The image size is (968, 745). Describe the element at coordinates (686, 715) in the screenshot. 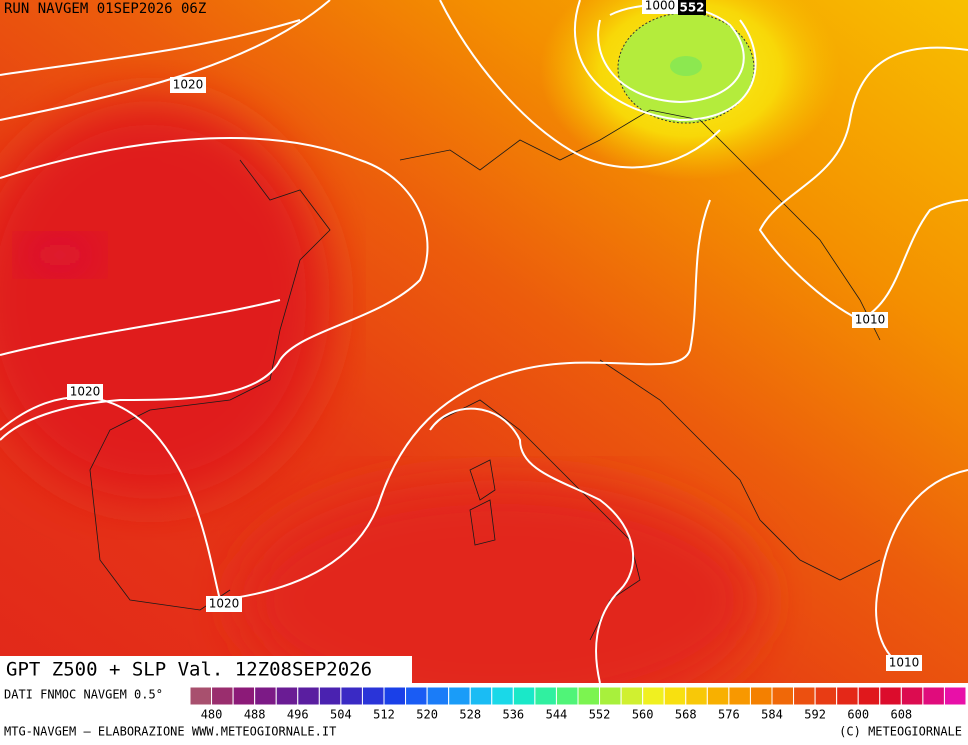

I see `colorbar-tick-label: 568` at that location.